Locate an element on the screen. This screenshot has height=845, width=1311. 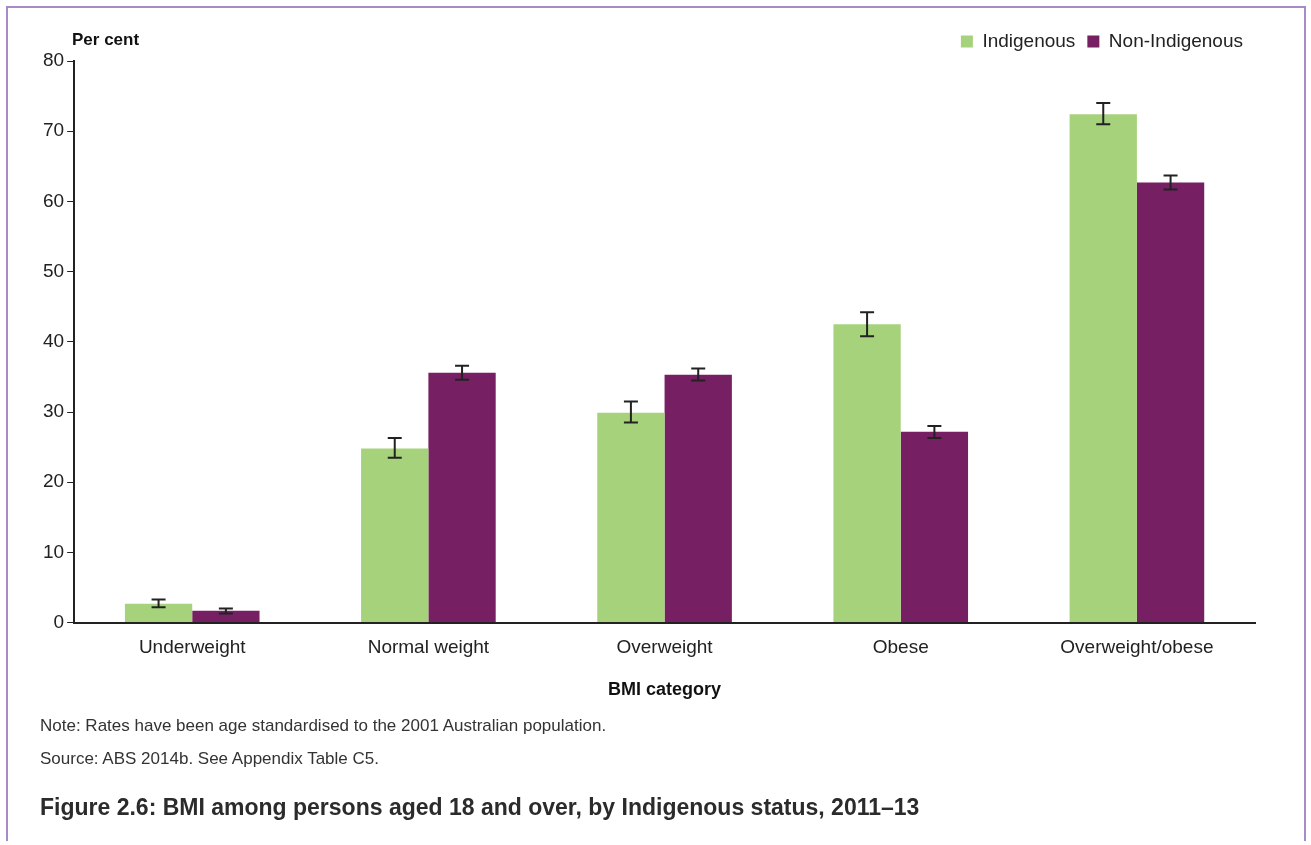
x-tick-label: Overweight is located at coordinates (665, 647).